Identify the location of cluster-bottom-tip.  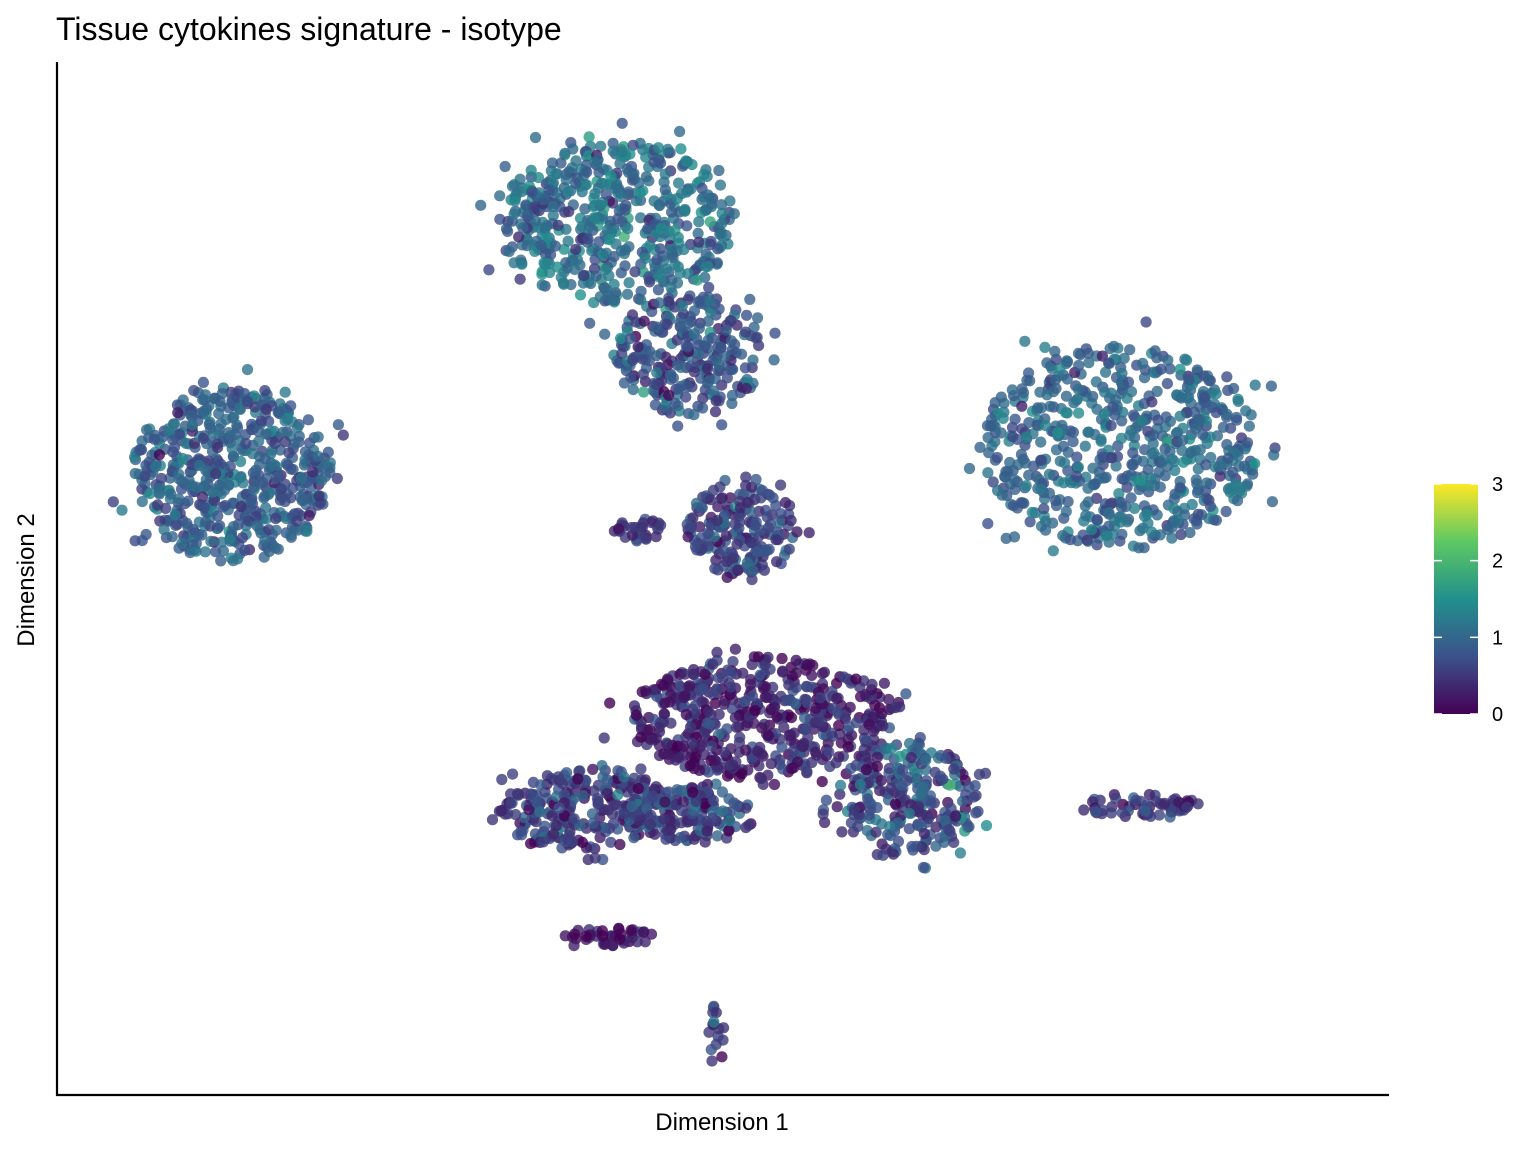
(716, 1033).